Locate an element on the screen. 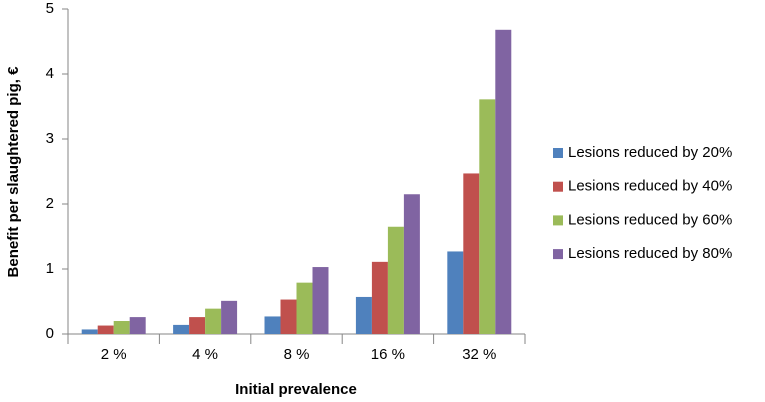 The image size is (765, 402). legend-label: Lesions reduced by 80% is located at coordinates (650, 253).